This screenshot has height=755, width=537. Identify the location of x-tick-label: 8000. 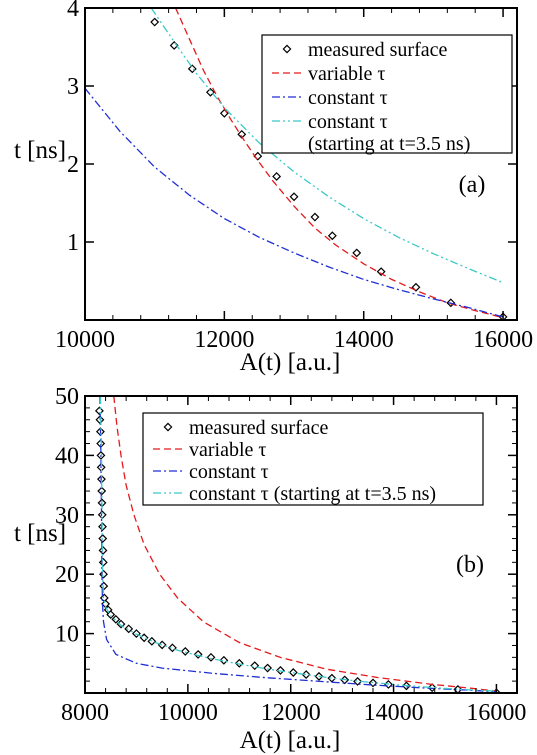
(85, 713).